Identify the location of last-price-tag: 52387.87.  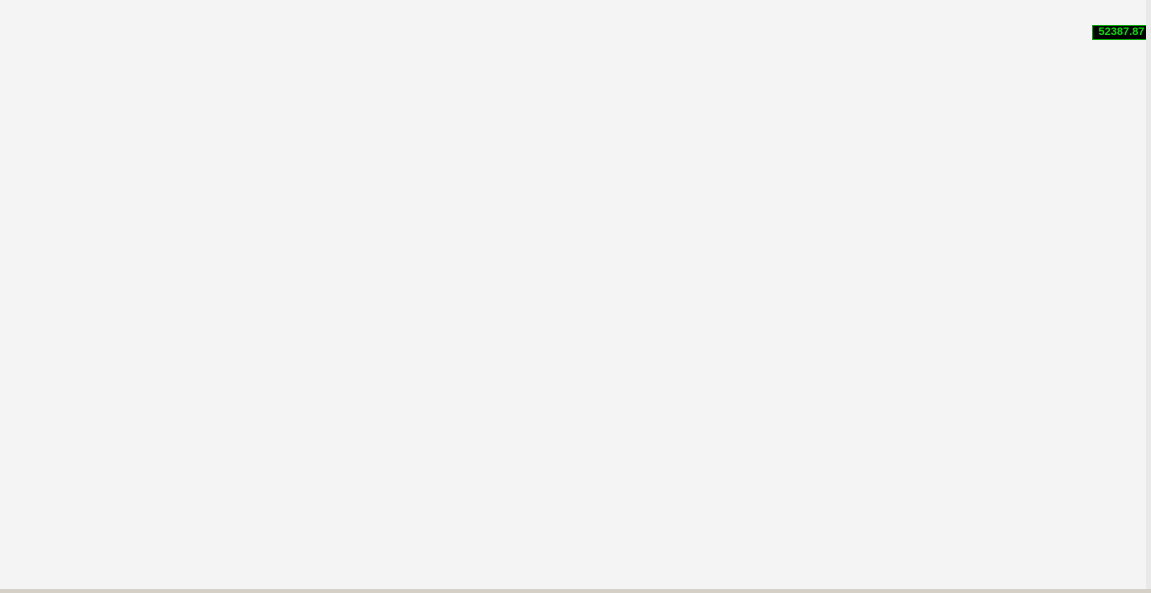
(1121, 32).